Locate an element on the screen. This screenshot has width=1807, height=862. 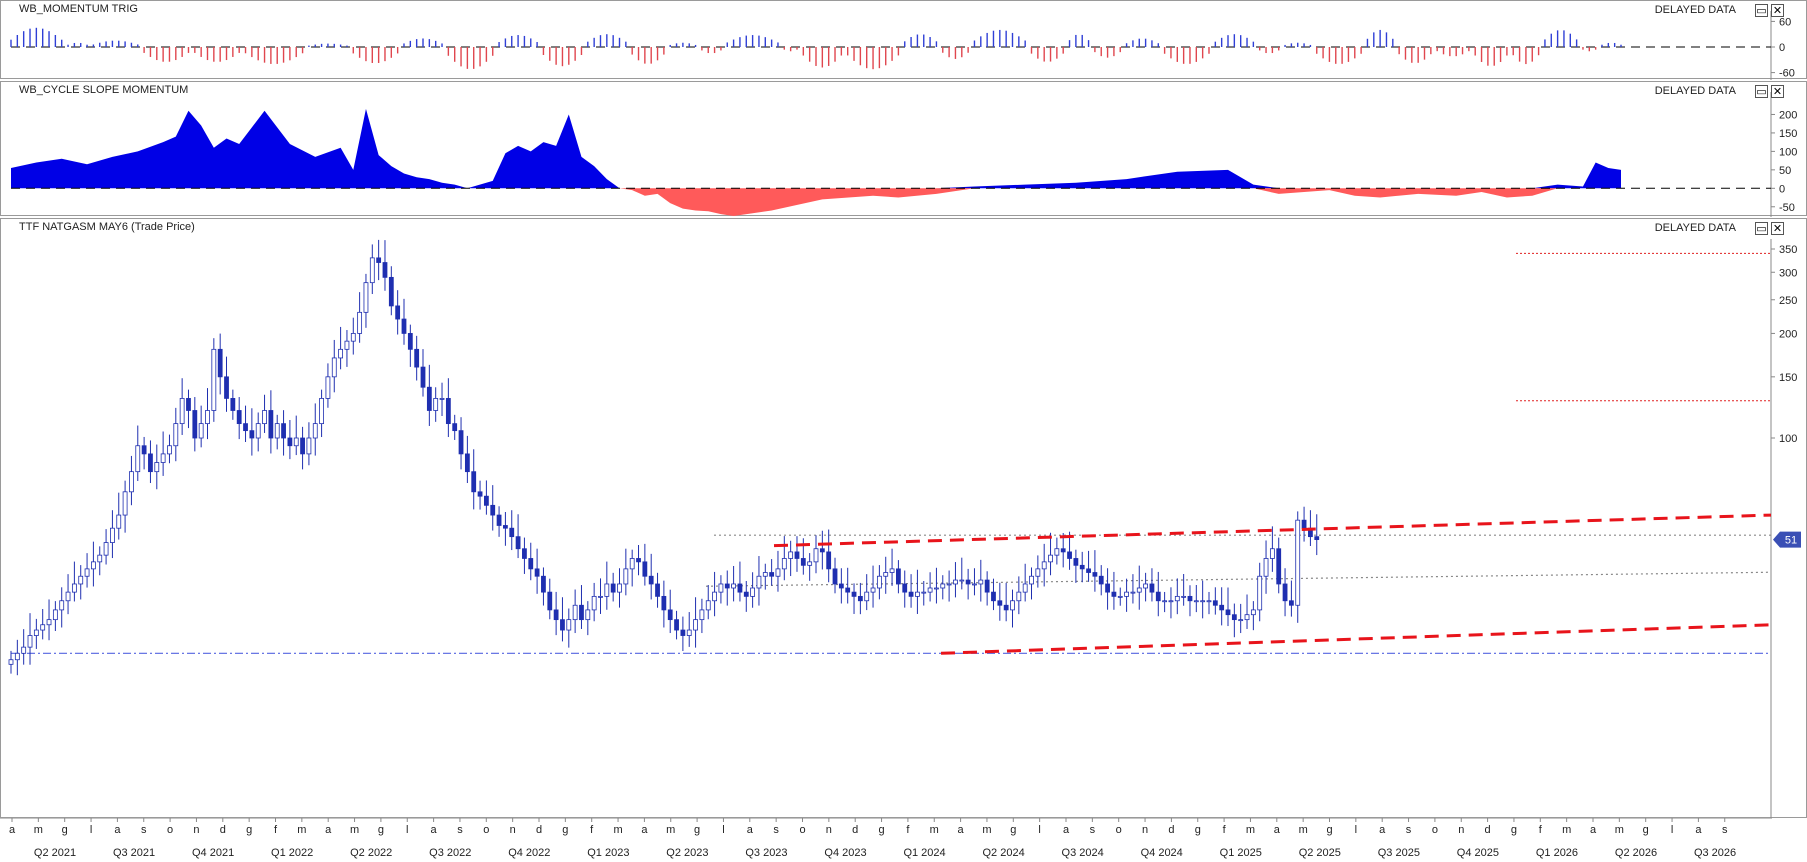
quarter-label: Q3 2022 is located at coordinates (450, 853).